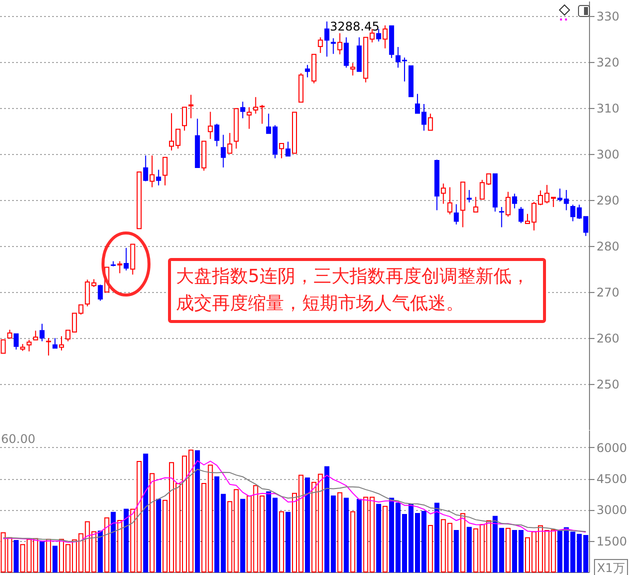  Describe the element at coordinates (612, 510) in the screenshot. I see `y-tick-label: 3000` at that location.